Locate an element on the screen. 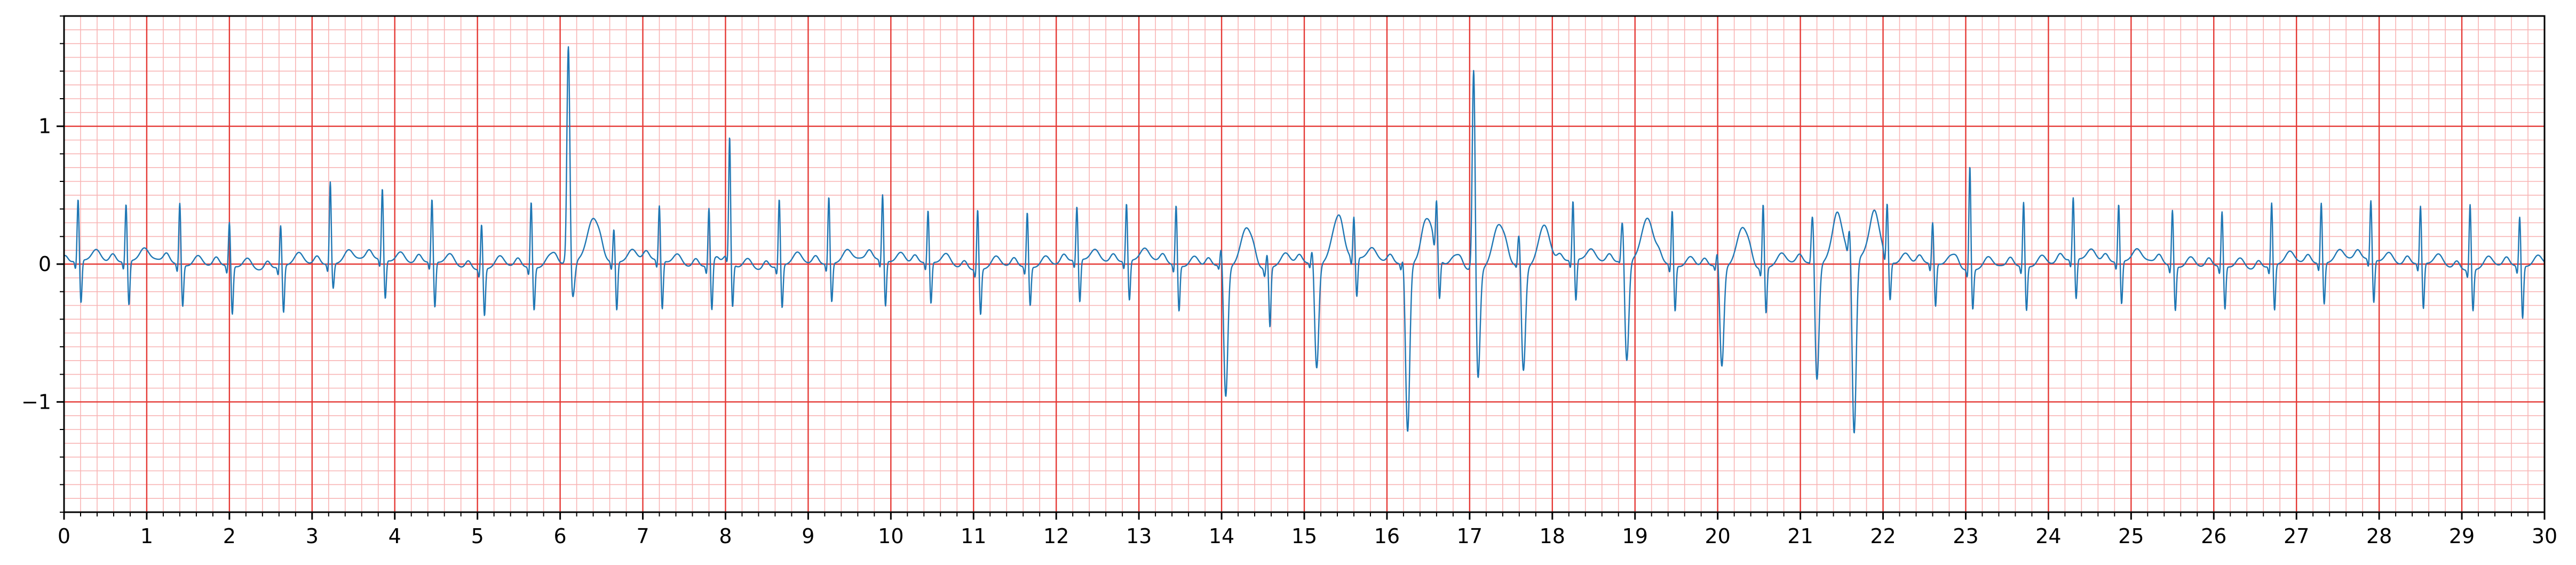 This screenshot has width=2576, height=565. x-tick-label: 15 is located at coordinates (1304, 536).